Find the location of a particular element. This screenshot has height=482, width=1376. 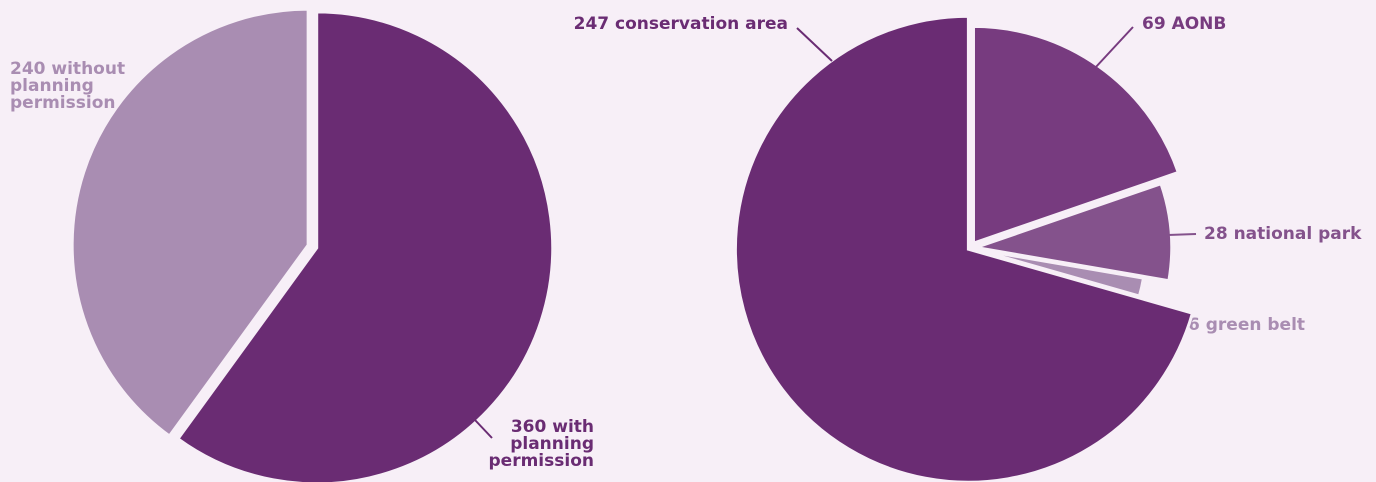

slice-label: 240 without planning permission is located at coordinates (67, 86).